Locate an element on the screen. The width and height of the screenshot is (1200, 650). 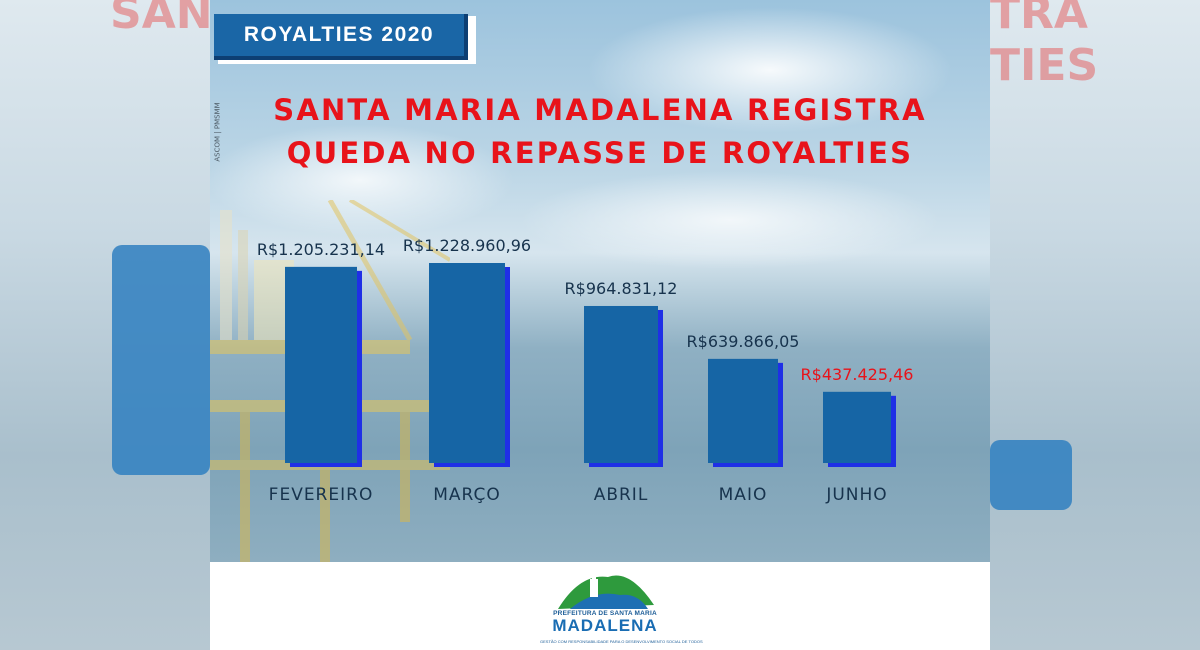
headline-line-2: QUEDA NO REPASSE DE ROYALTIES is located at coordinates (600, 153).